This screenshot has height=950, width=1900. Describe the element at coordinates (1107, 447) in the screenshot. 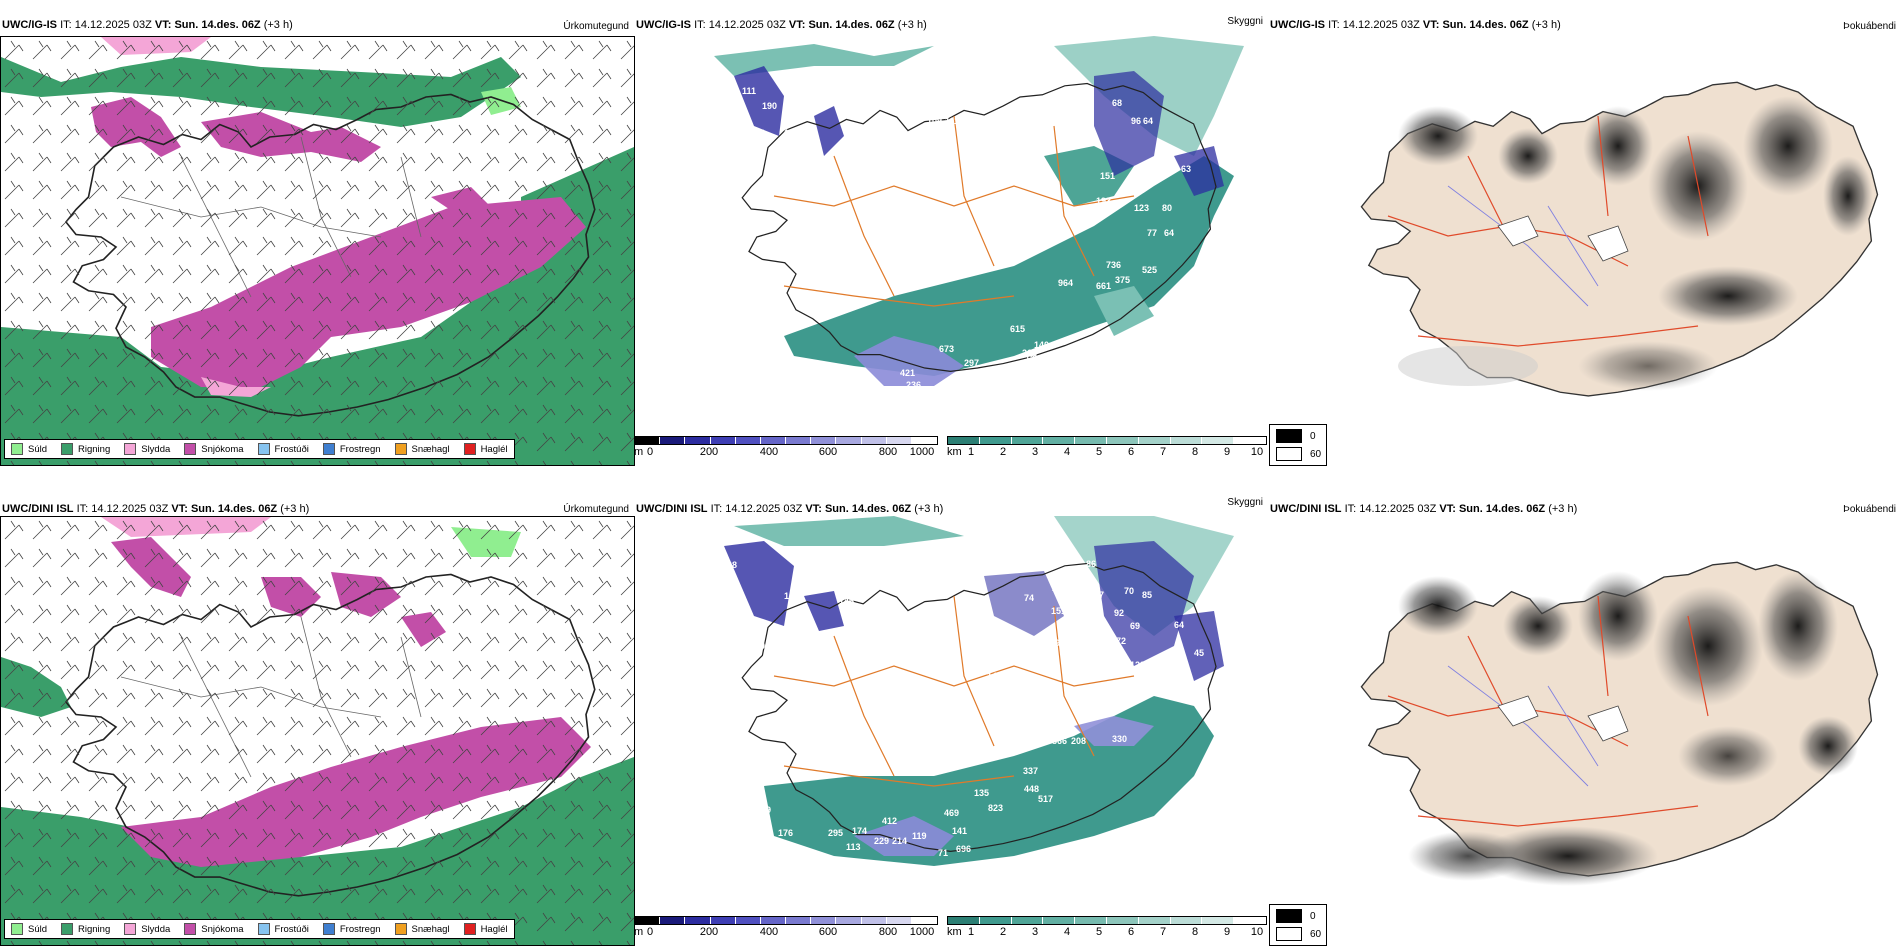

I see `visibility-colorbar: km 1 2 3 4 5 6 7 8 9 10` at that location.